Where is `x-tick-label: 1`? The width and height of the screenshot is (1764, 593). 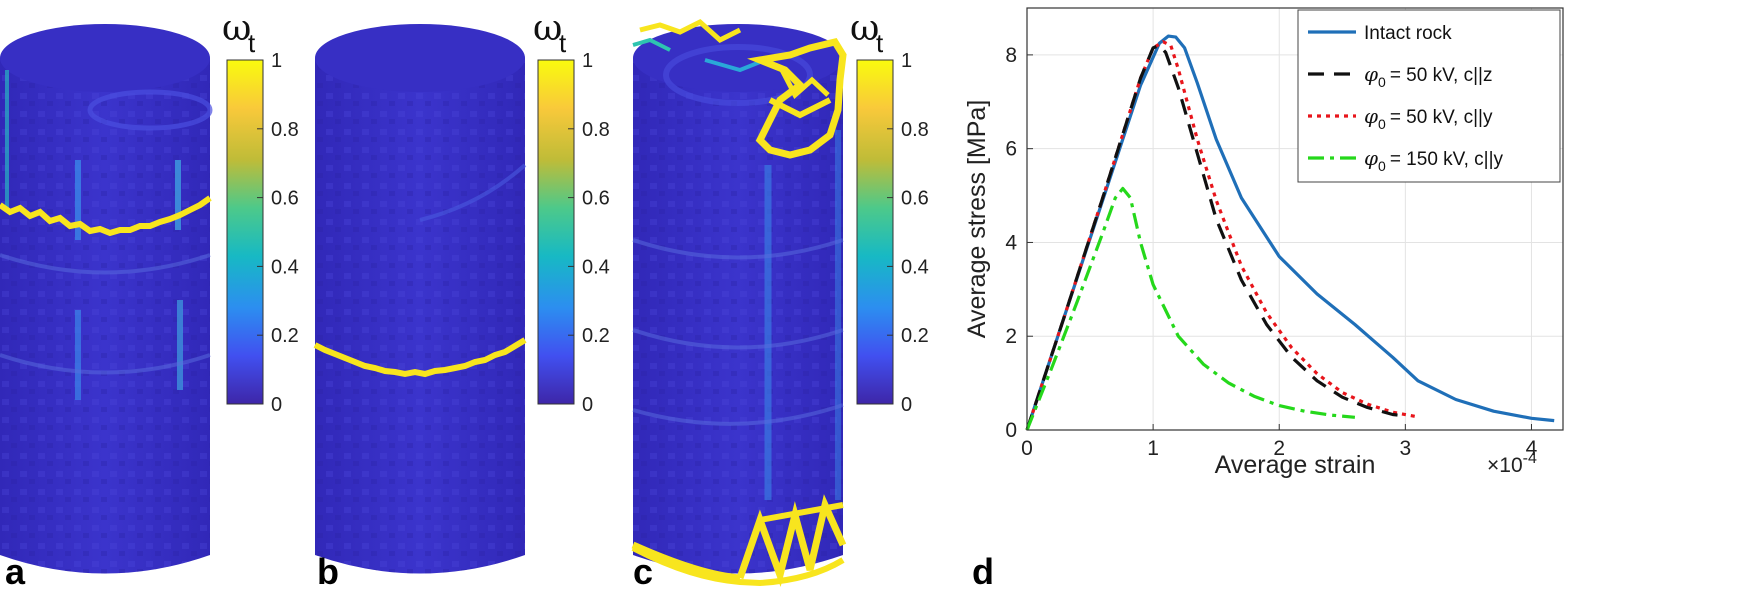
x-tick-label: 1 is located at coordinates (1153, 448).